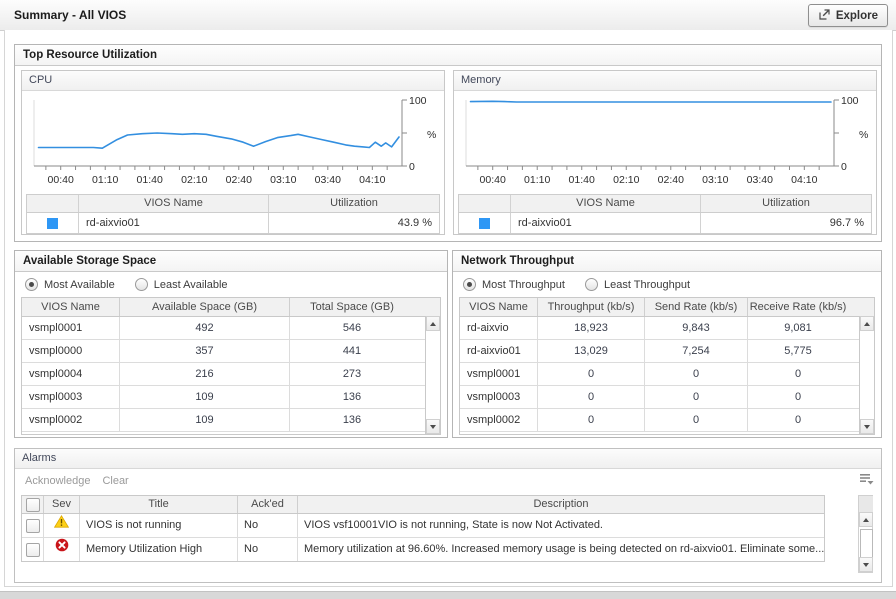  Describe the element at coordinates (32, 504) in the screenshot. I see `select-all-checkbox` at that location.